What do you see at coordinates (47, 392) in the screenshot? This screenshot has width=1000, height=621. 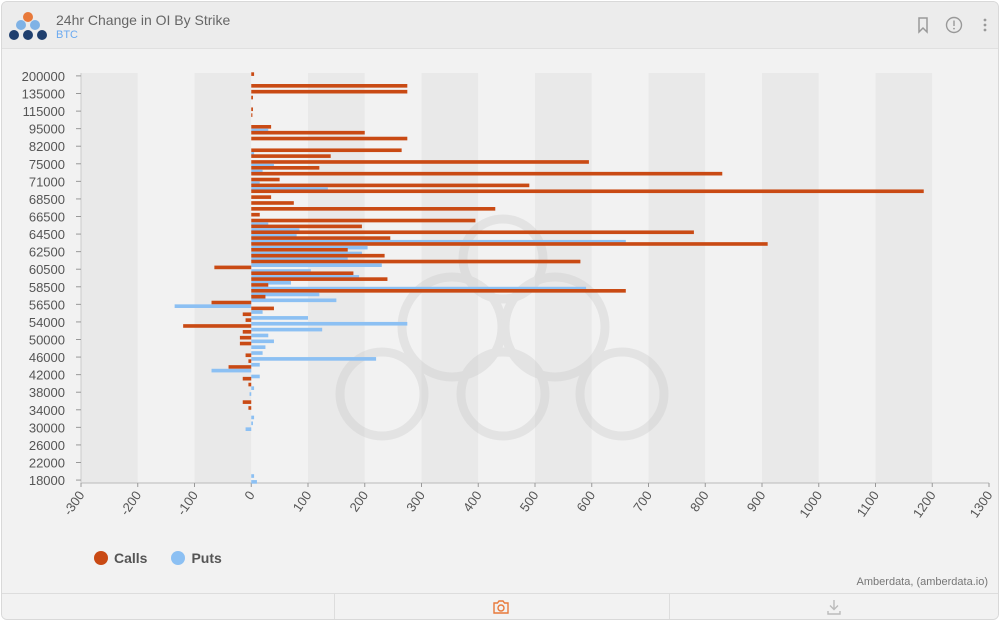 I see `y-tick-label: 38000` at bounding box center [47, 392].